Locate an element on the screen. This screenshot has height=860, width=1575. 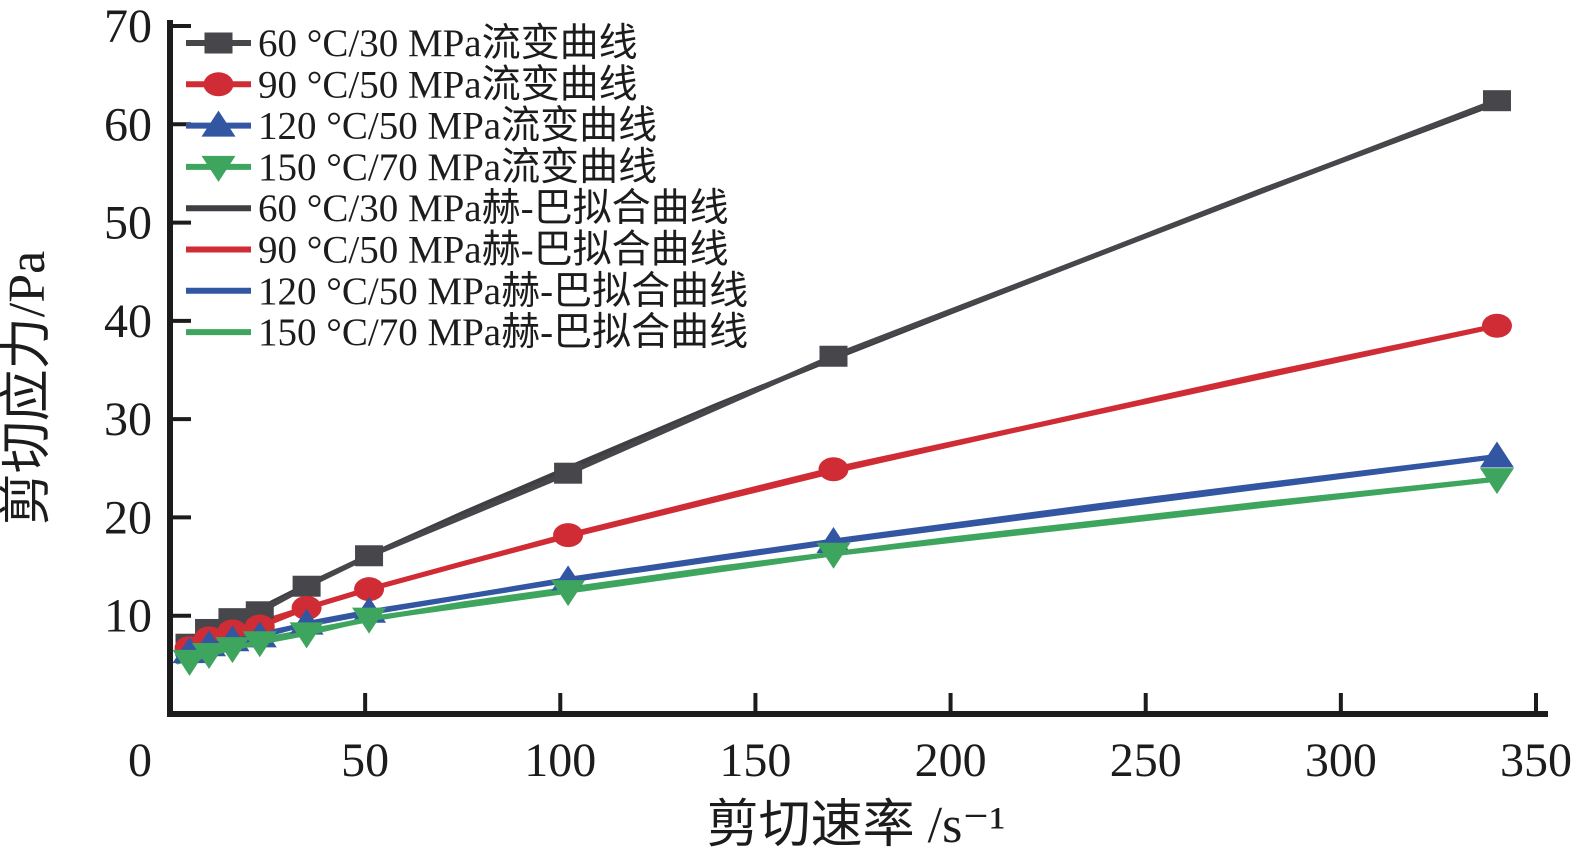
x-tick-label: 250 is located at coordinates (1146, 760).